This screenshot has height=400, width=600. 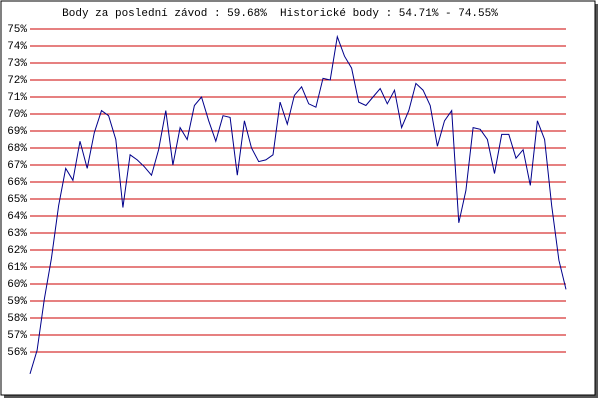 I want to click on y-tick-label: 64%, so click(x=17, y=217).